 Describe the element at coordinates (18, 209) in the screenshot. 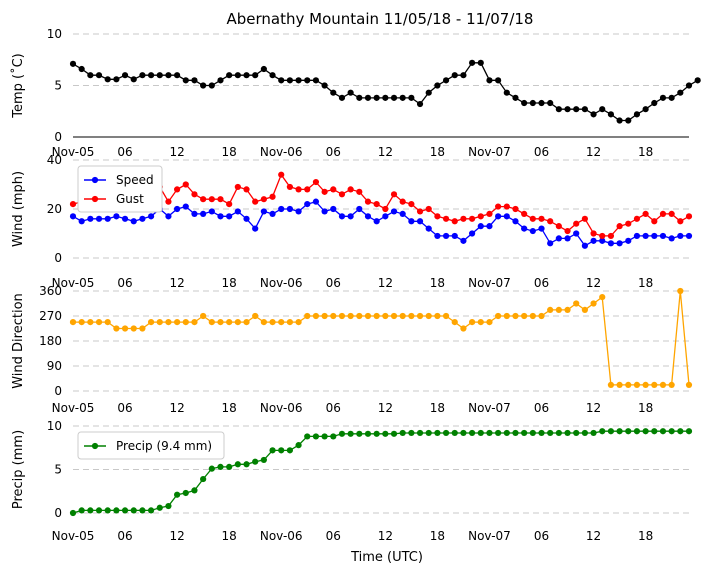

I see `y-axis-label: Wind (mph)` at that location.